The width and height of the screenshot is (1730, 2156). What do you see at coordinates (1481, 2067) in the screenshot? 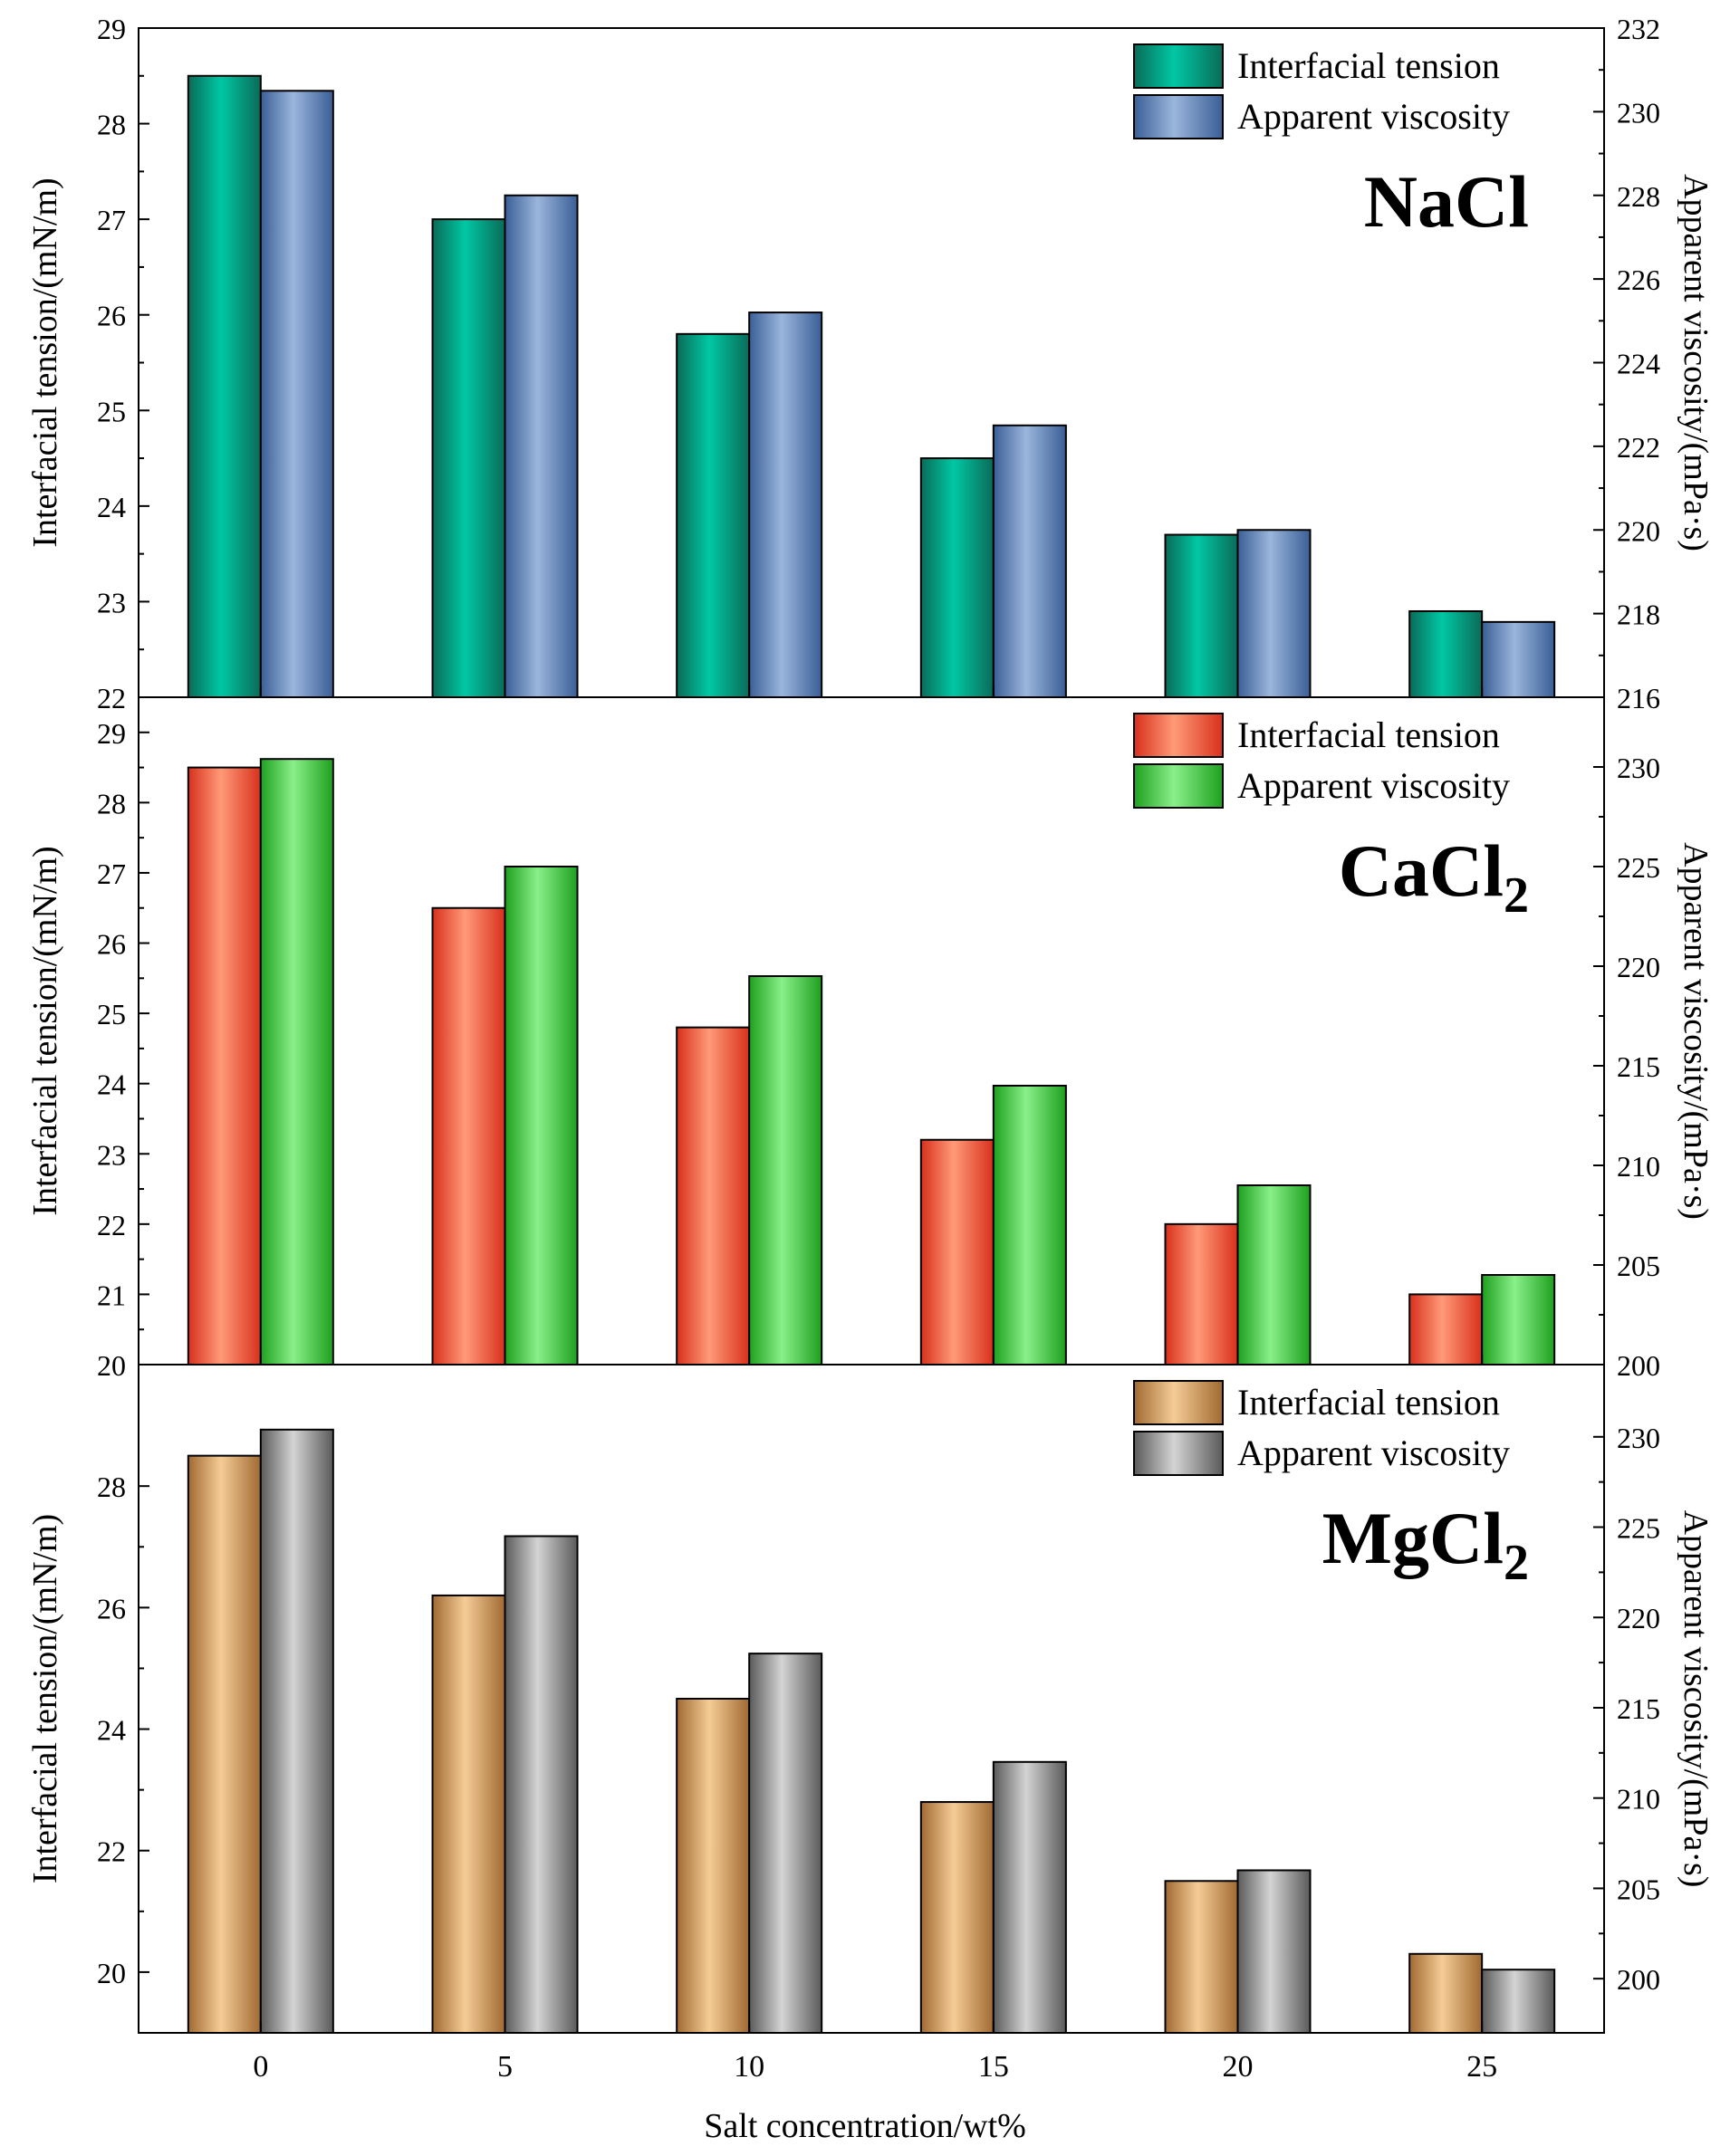
I see `x-tick-label: 25` at bounding box center [1481, 2067].